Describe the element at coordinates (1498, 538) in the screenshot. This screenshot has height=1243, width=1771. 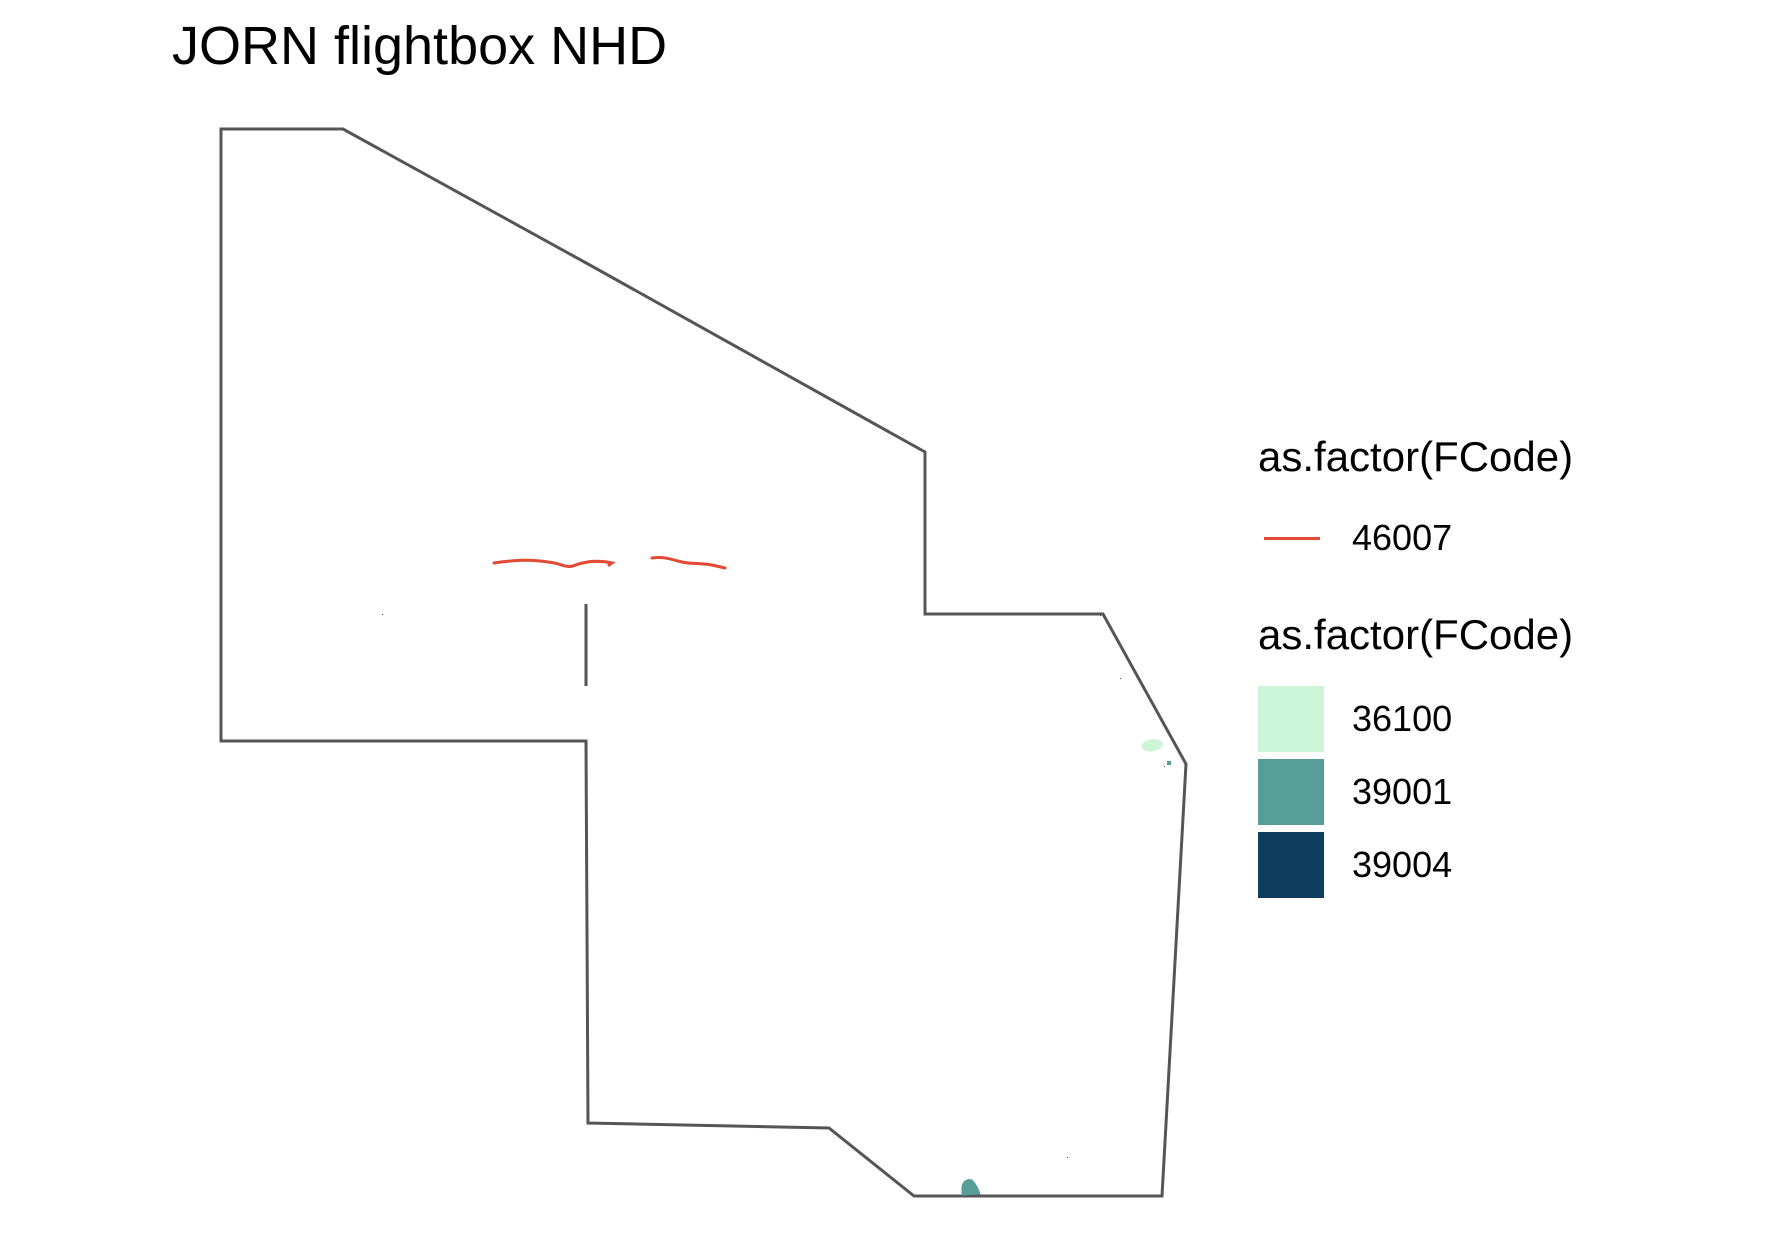
I see `legend-item-46007: 46007` at that location.